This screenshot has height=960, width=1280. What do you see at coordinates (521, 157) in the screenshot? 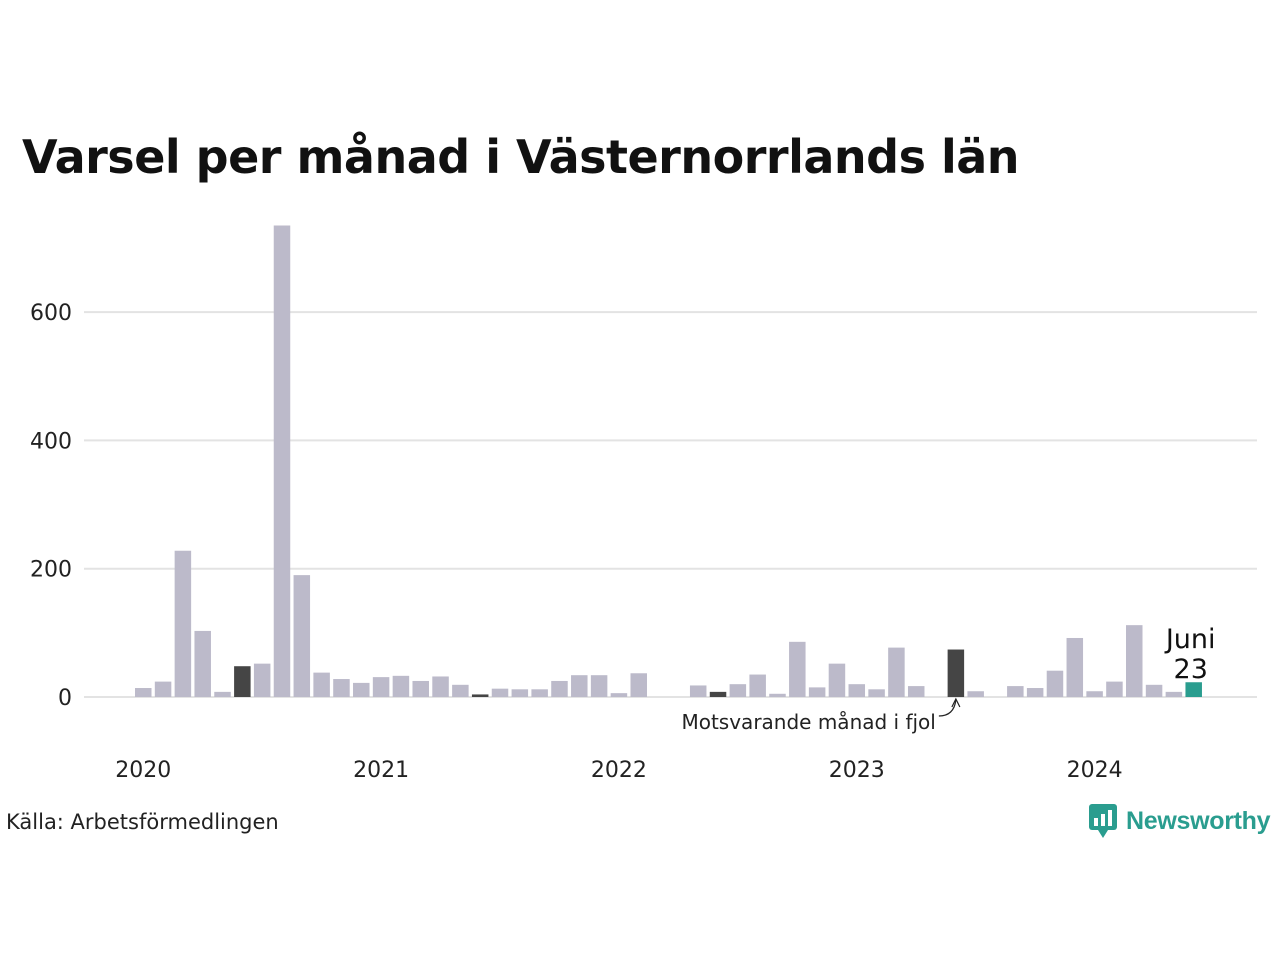
I see `chart-title: Varsel per månad i Västernorrlands län` at bounding box center [521, 157].